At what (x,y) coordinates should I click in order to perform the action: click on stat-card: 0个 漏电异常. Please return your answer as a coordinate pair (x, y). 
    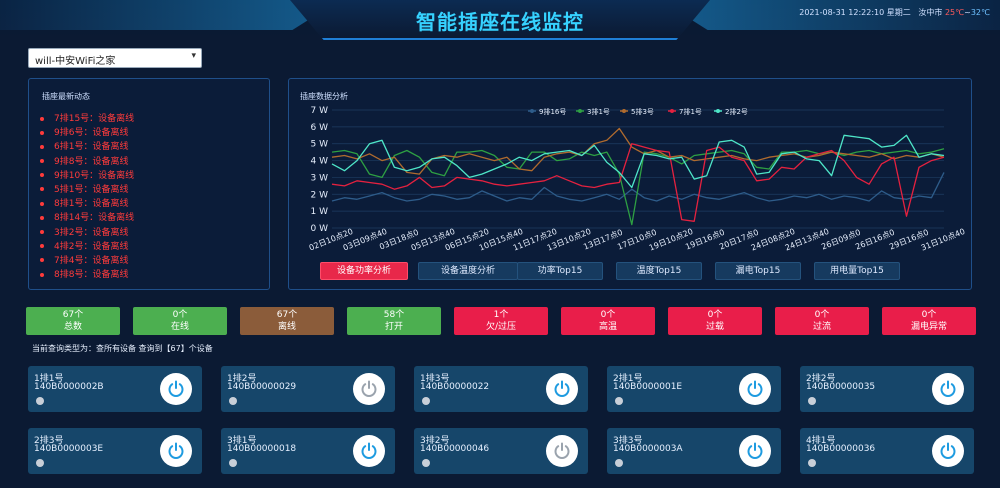
    Looking at the image, I should click on (929, 321).